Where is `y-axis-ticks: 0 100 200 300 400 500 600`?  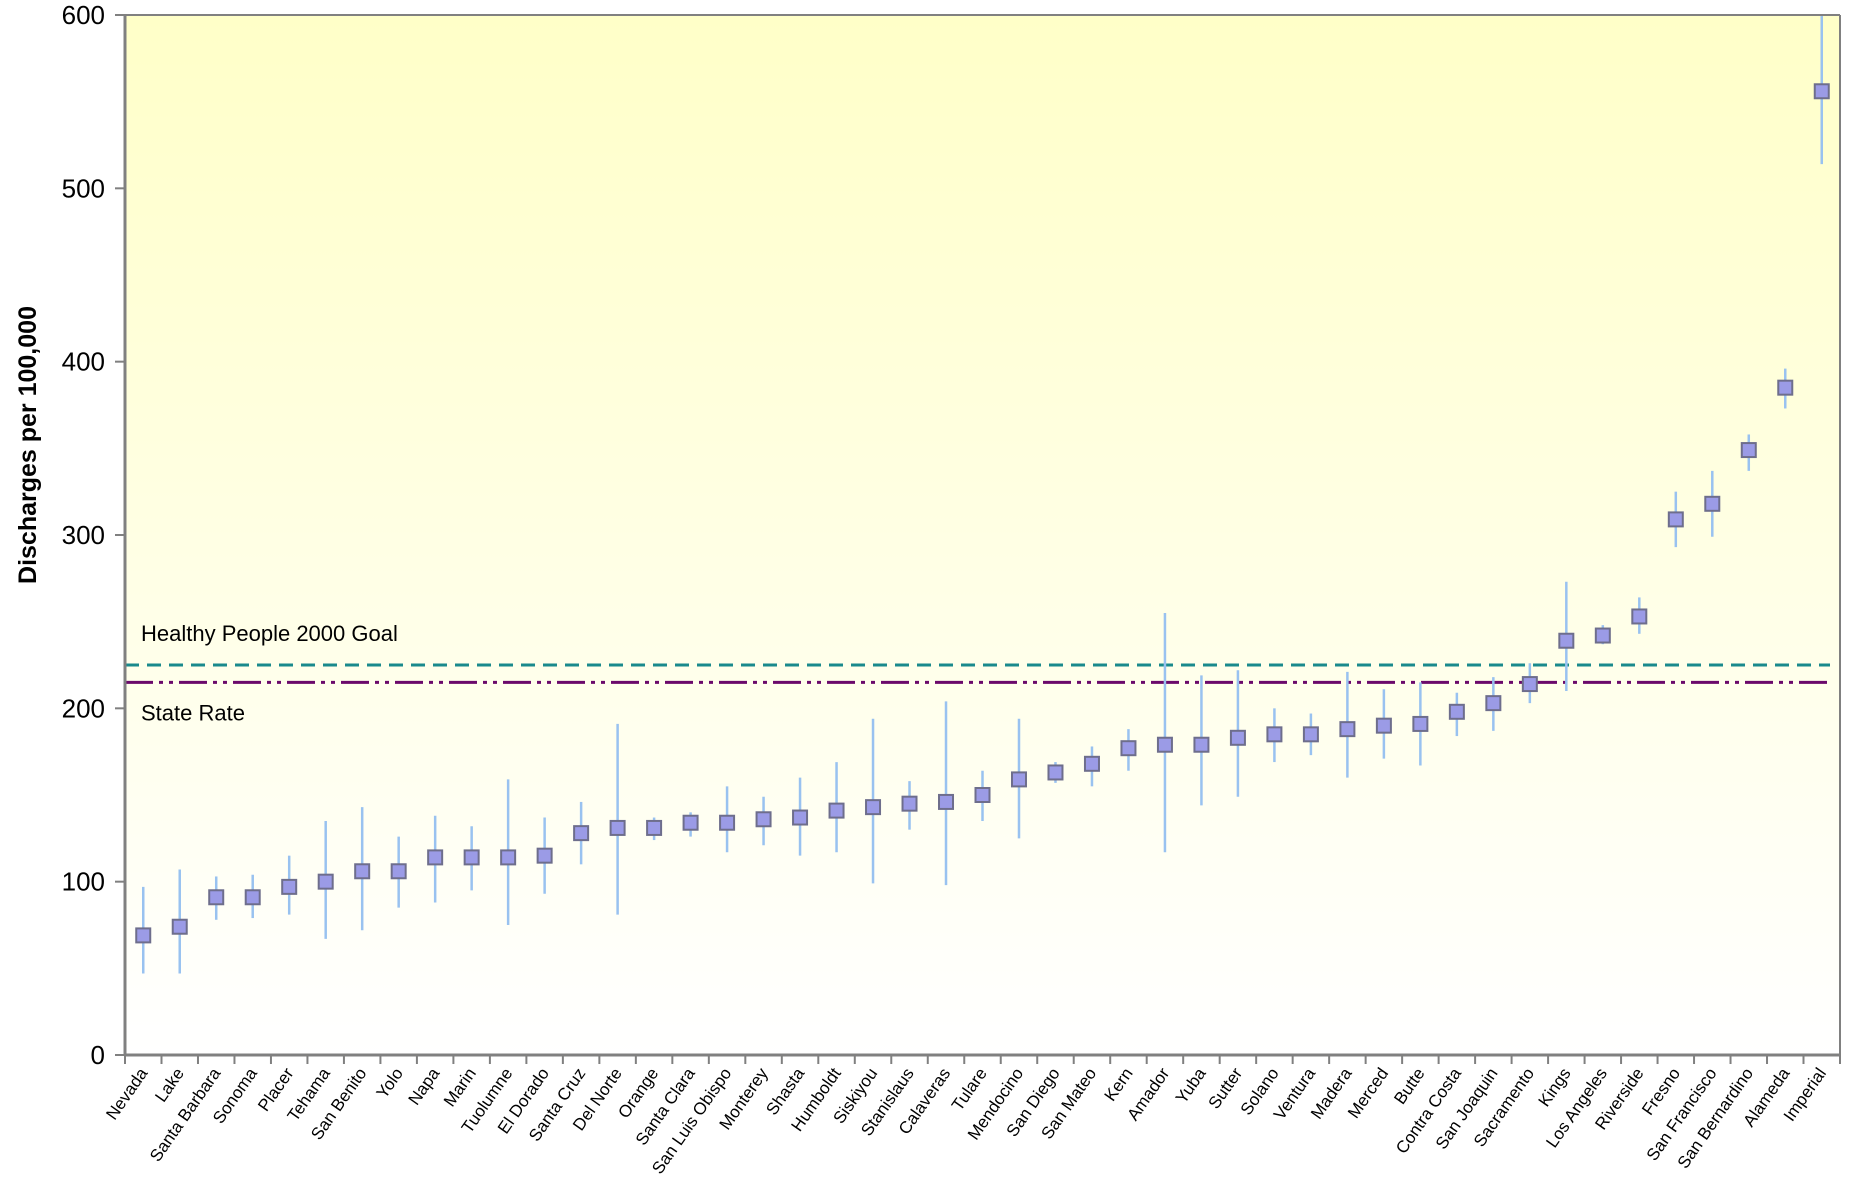 y-axis-ticks: 0 100 200 300 400 500 600 is located at coordinates (93, 535).